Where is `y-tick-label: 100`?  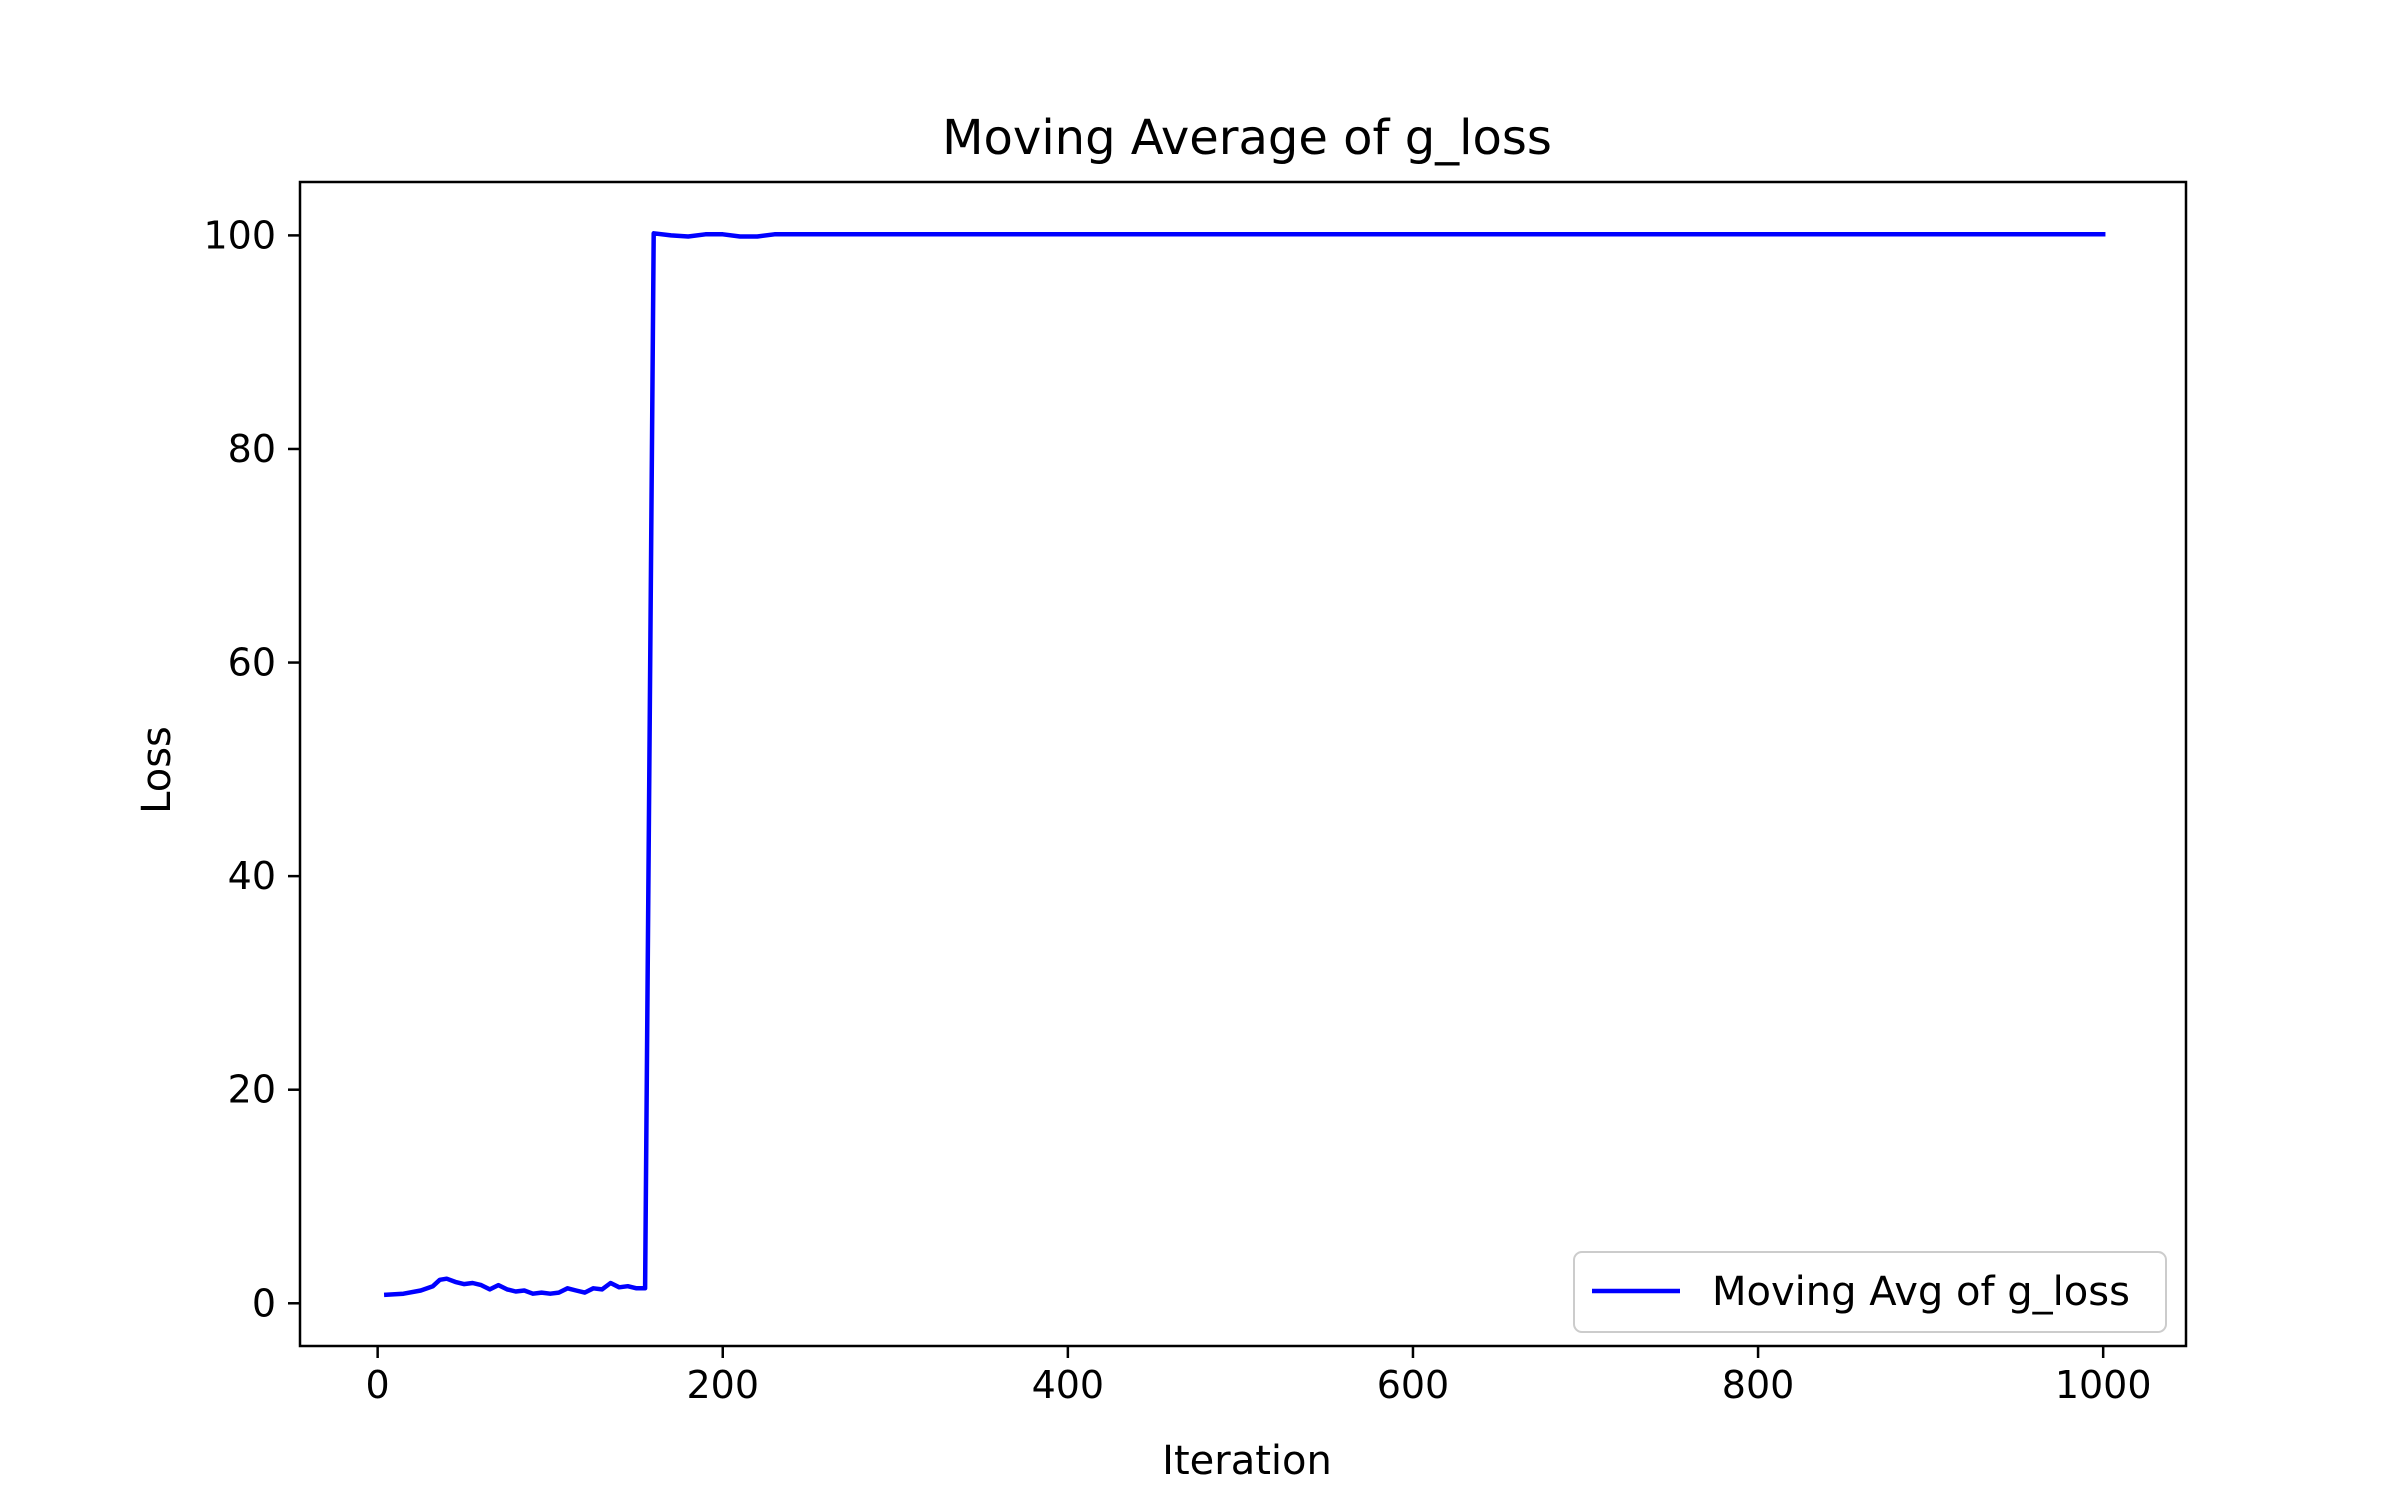 y-tick-label: 100 is located at coordinates (239, 235).